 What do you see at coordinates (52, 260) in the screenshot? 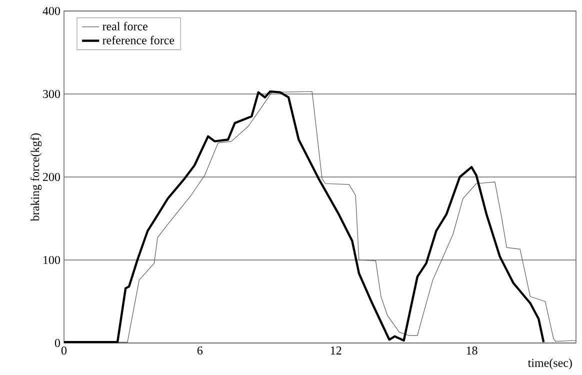
I see `y-tick-label: 100` at bounding box center [52, 260].